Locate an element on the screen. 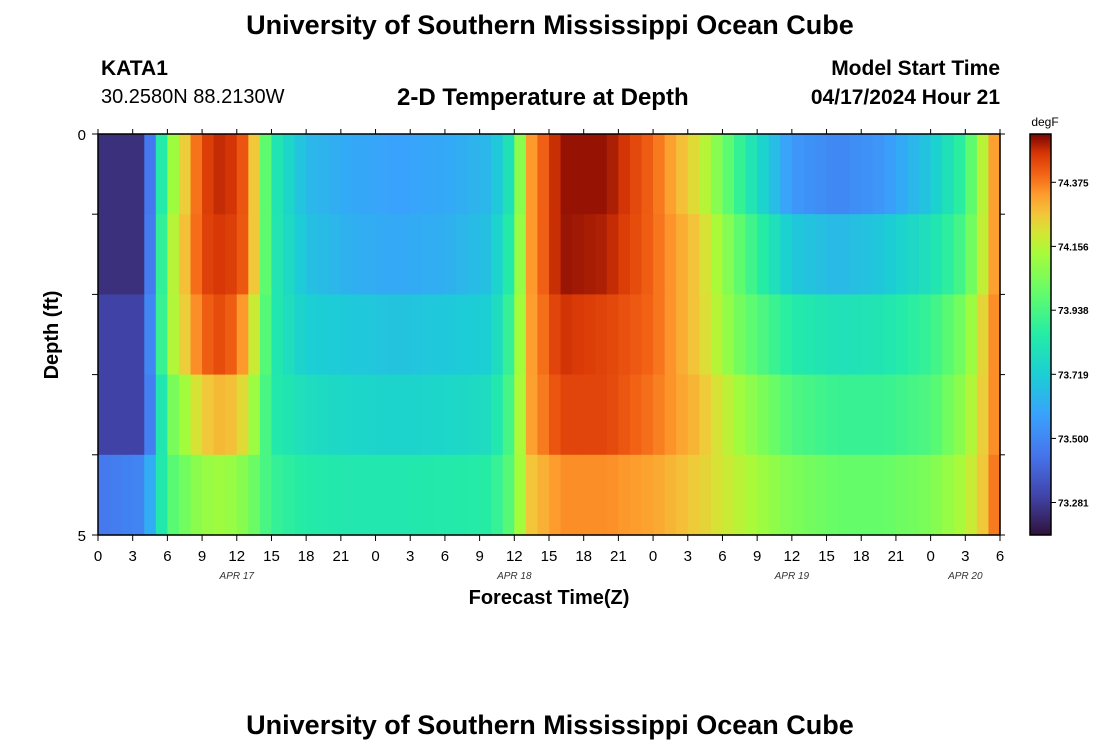 The width and height of the screenshot is (1100, 750). colorbar-tick-label: 73.281 is located at coordinates (1073, 504).